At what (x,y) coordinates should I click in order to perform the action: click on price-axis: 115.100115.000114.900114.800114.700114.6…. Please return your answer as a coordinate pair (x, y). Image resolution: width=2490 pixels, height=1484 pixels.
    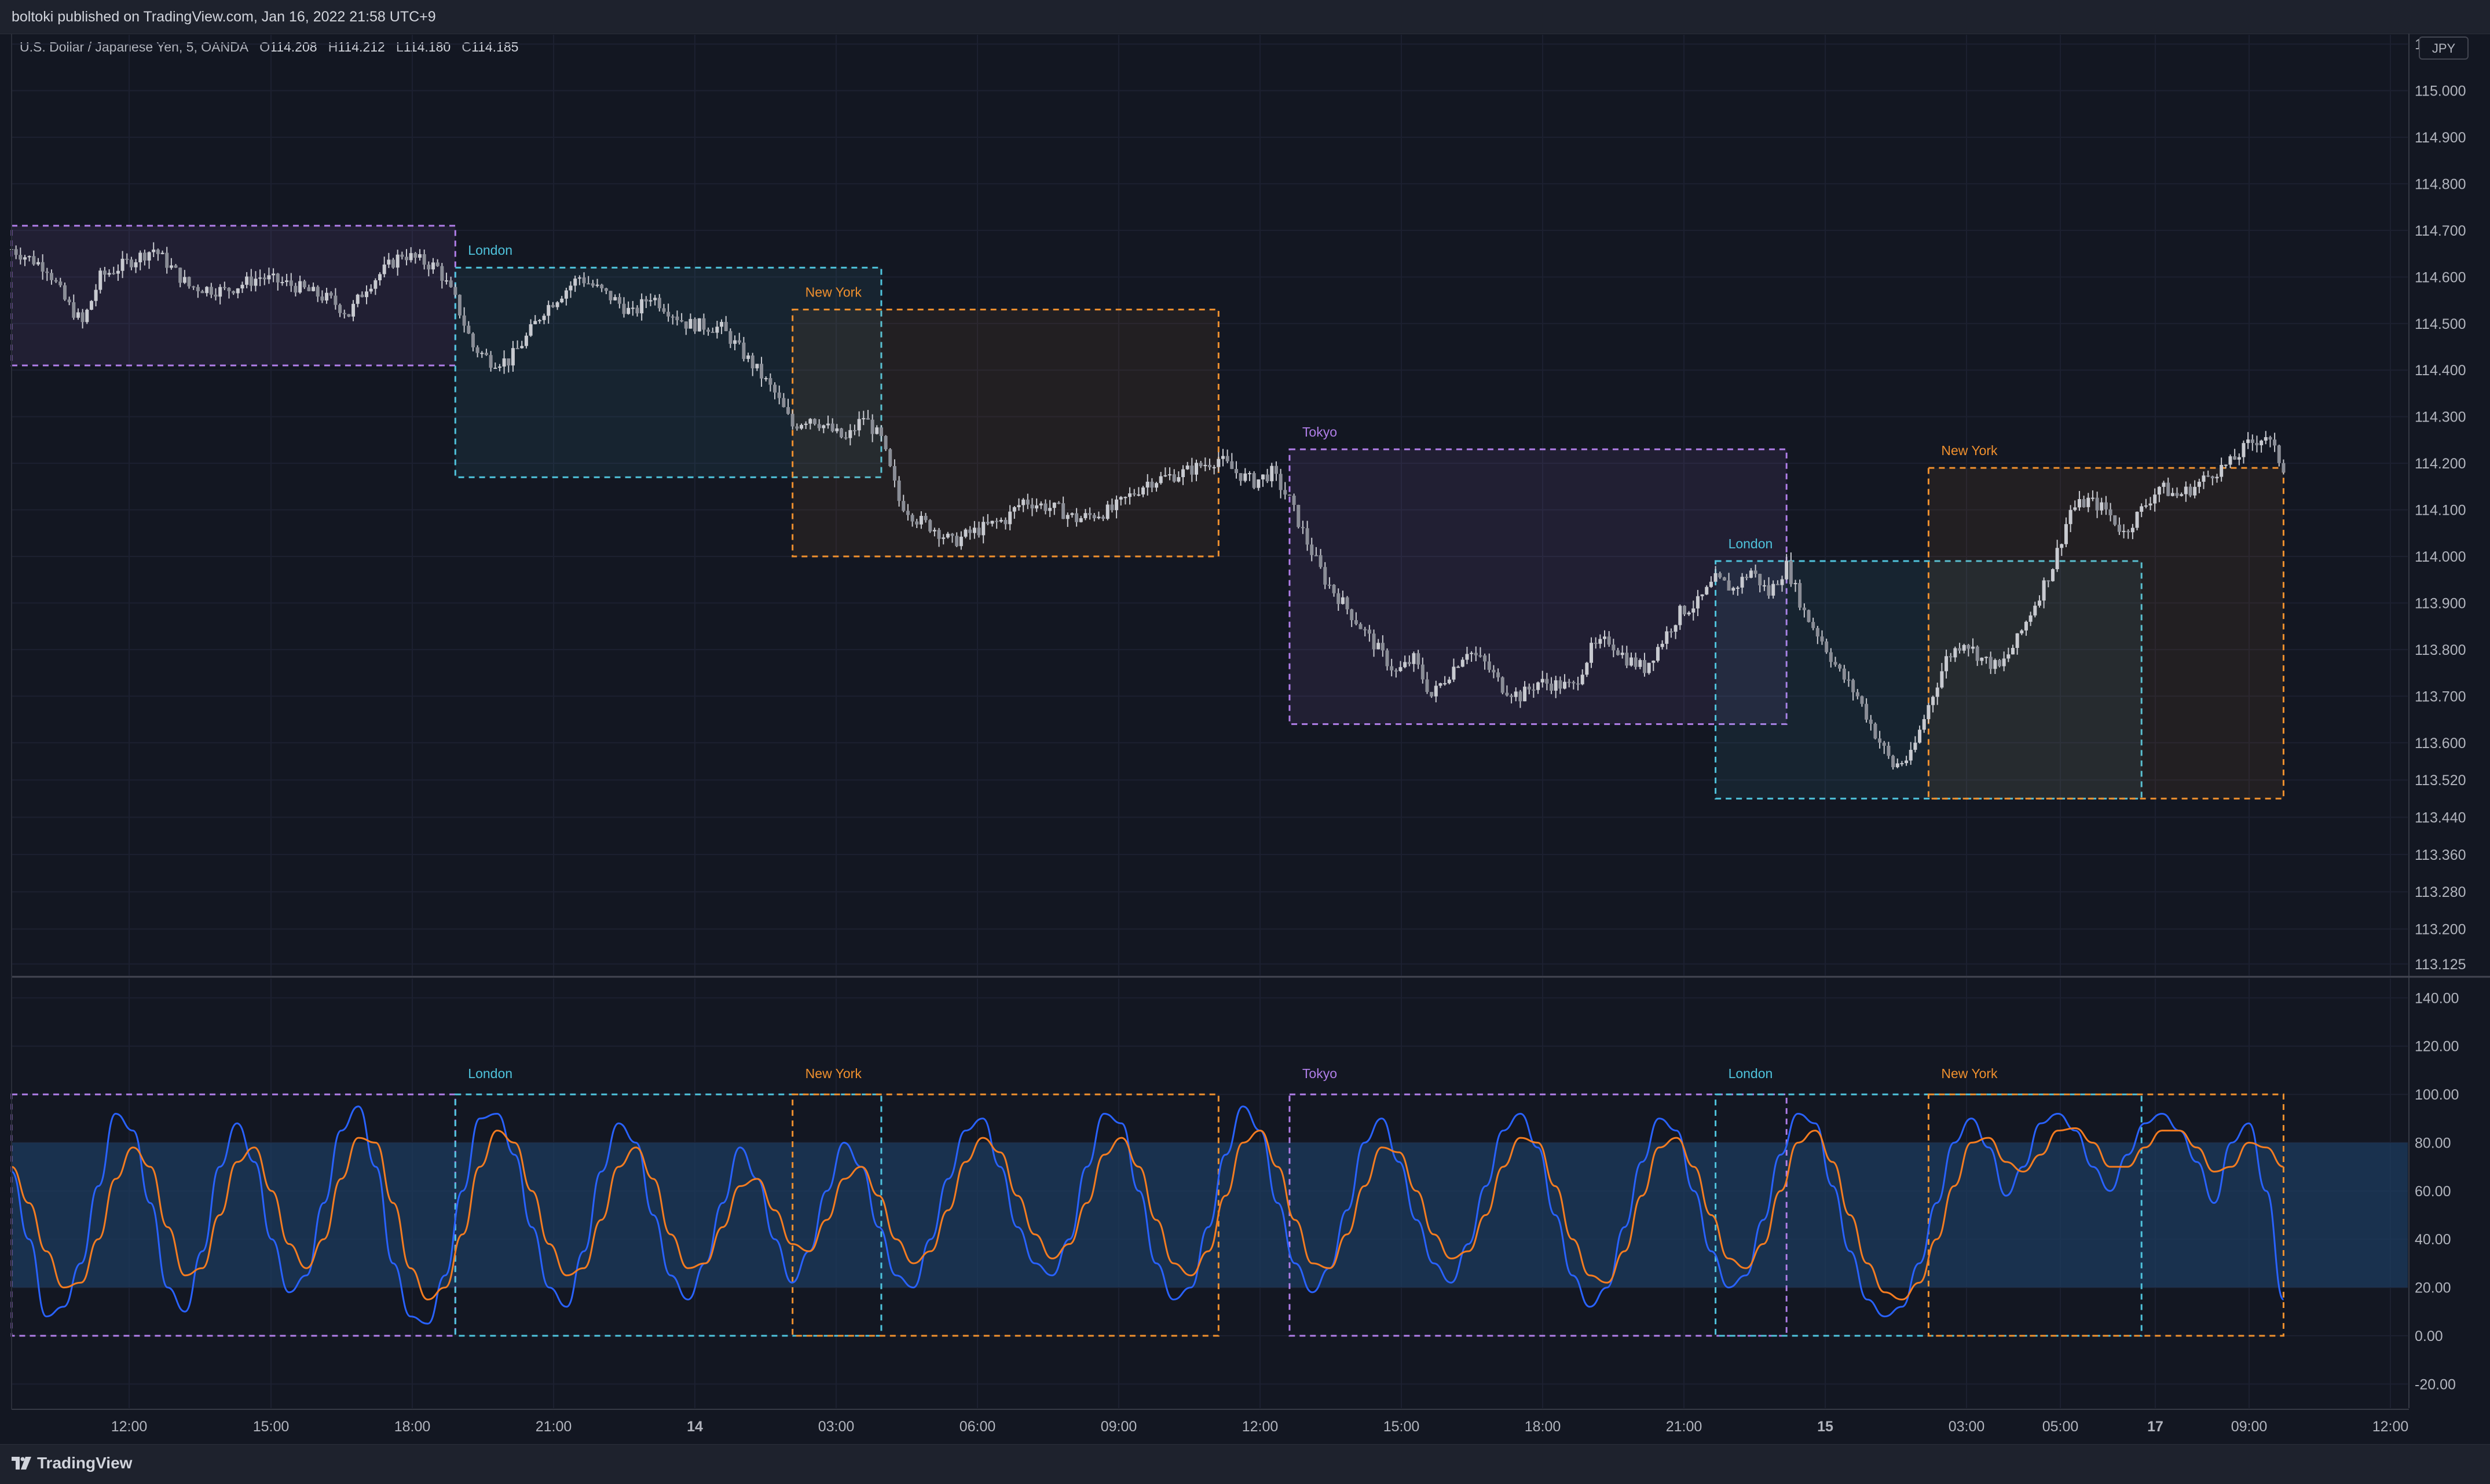
    Looking at the image, I should click on (2440, 504).